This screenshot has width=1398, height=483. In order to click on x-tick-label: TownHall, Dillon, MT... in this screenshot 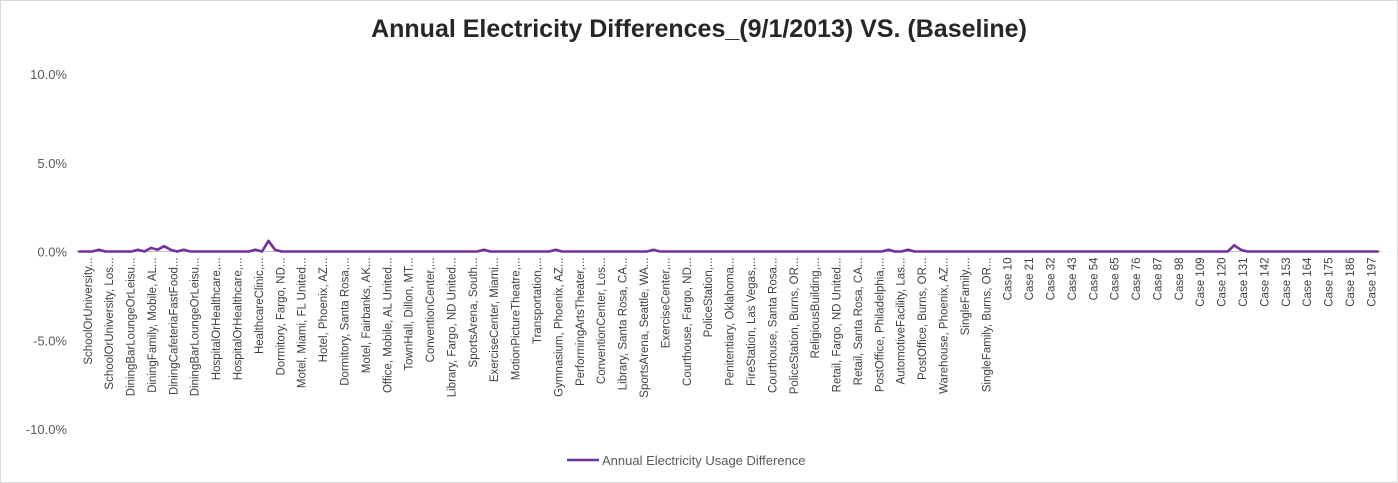, I will do `click(410, 314)`.